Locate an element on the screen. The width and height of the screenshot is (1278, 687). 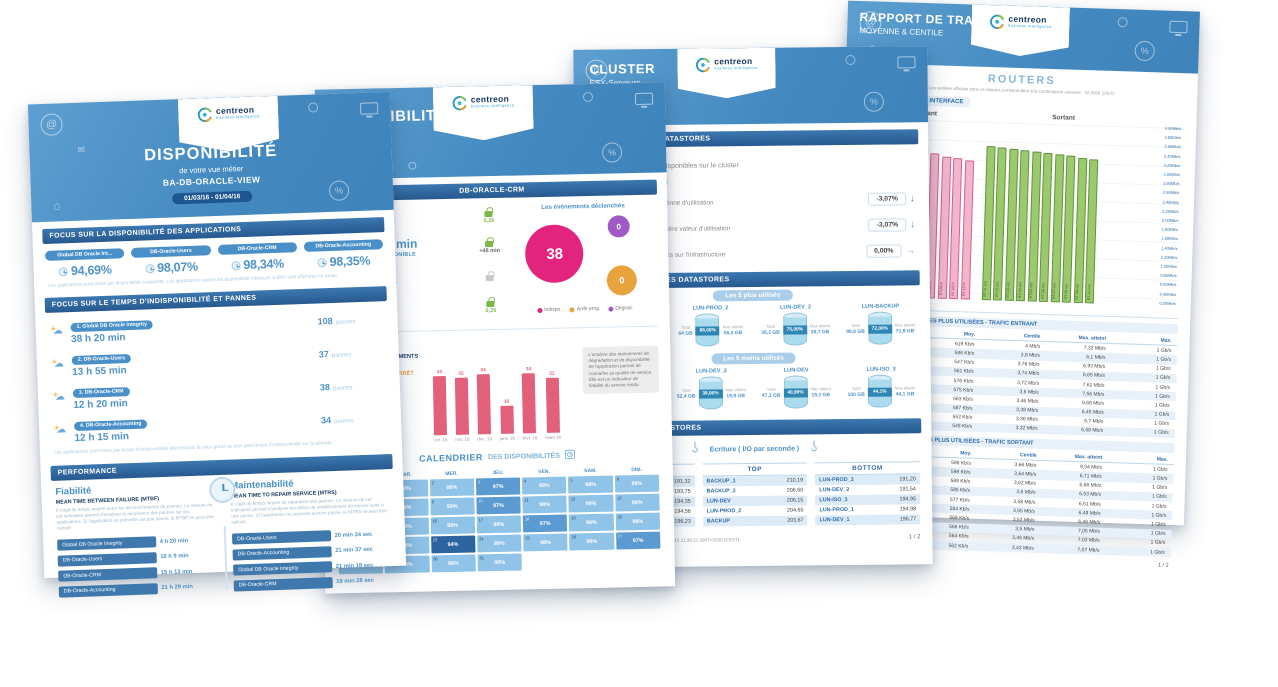
calendar-cell: 27 97% is located at coordinates (638, 540).